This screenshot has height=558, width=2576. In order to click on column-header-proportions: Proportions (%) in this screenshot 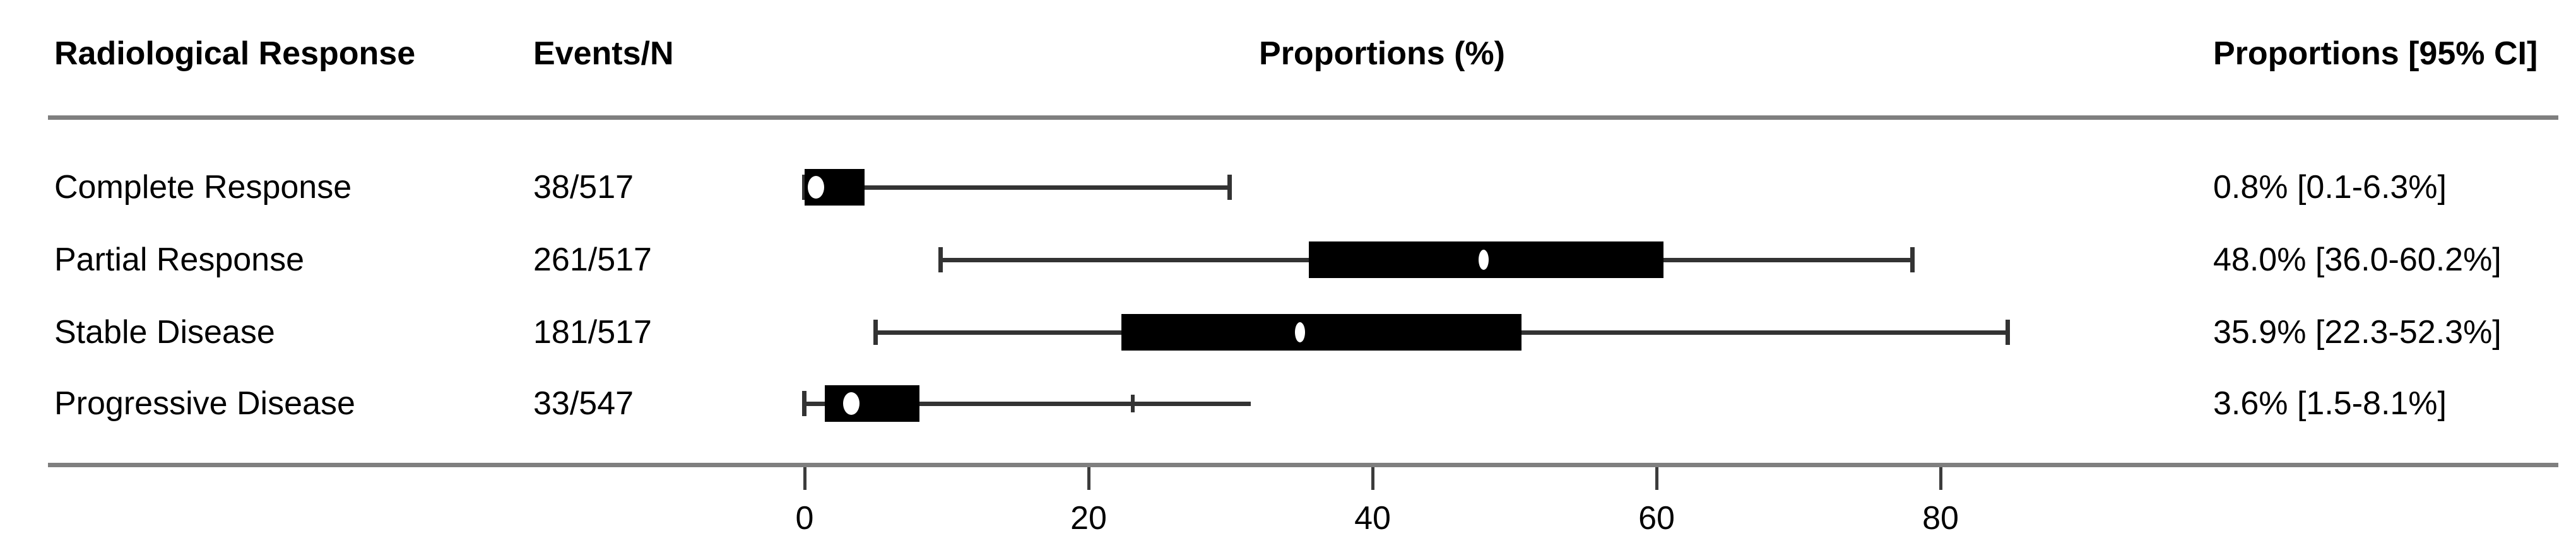, I will do `click(1382, 53)`.